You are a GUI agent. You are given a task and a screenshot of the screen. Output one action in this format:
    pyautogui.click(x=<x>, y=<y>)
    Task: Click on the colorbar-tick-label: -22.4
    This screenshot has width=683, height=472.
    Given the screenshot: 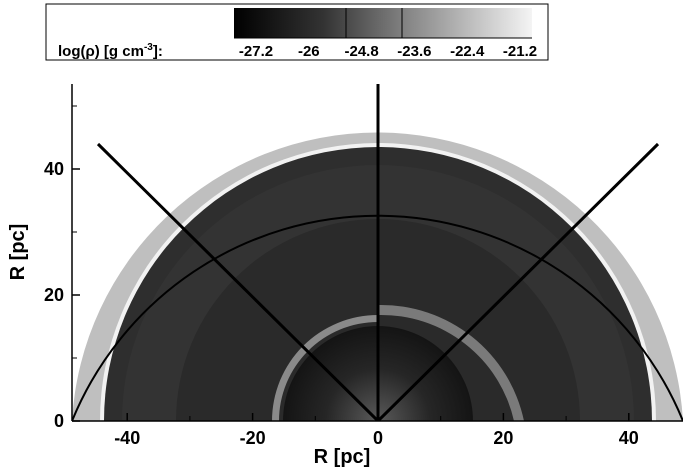 What is the action you would take?
    pyautogui.click(x=467, y=51)
    